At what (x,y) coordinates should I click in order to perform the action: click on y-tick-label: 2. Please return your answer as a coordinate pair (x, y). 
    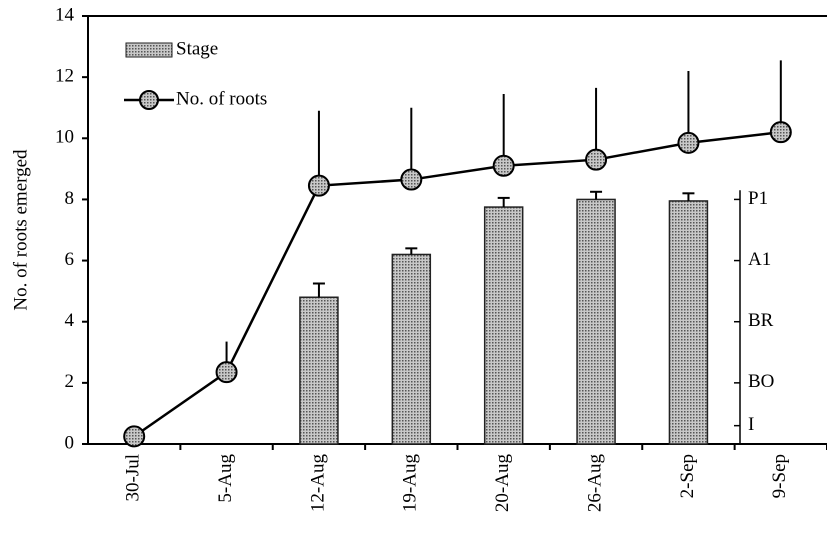
    Looking at the image, I should click on (70, 381).